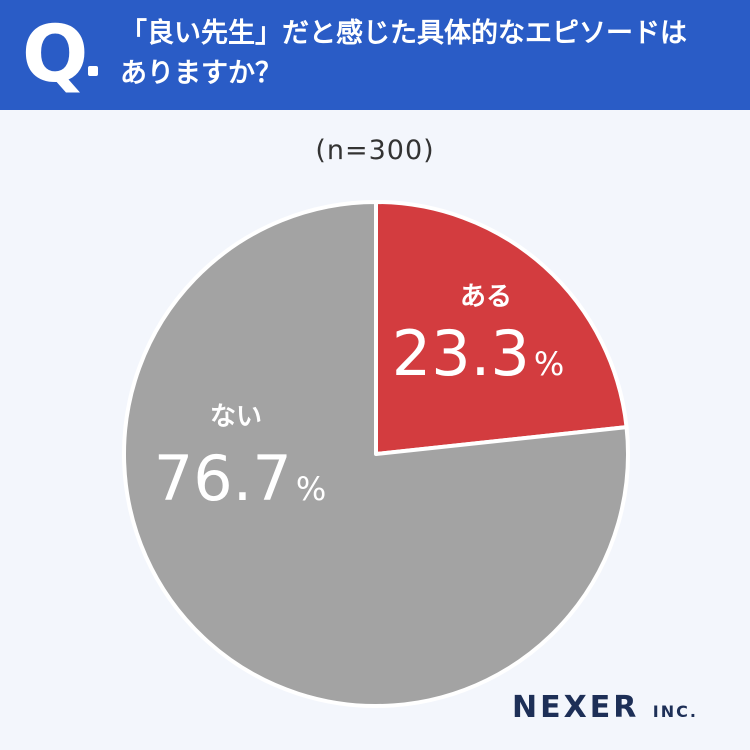  Describe the element at coordinates (486, 297) in the screenshot. I see `slice-label: ある` at that location.